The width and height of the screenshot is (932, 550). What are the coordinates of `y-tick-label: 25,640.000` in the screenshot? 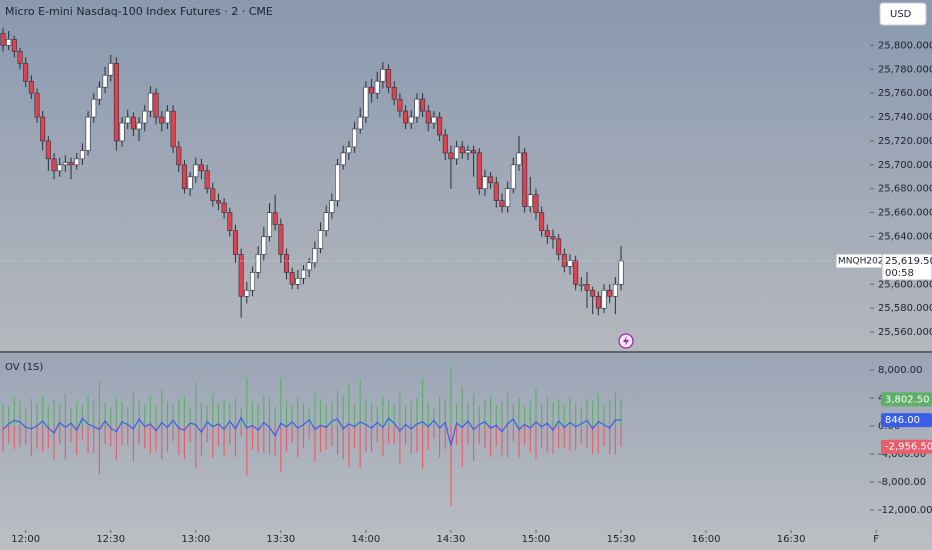 It's located at (905, 237).